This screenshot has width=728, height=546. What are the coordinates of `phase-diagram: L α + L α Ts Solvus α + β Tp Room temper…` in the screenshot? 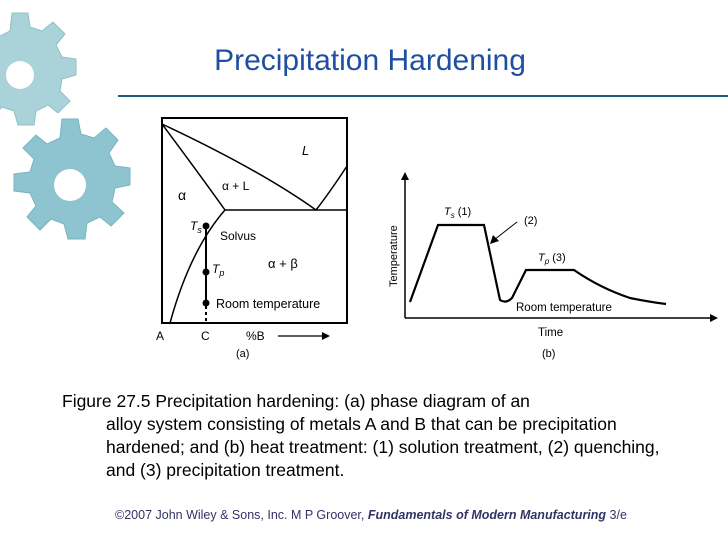 It's located at (252, 238).